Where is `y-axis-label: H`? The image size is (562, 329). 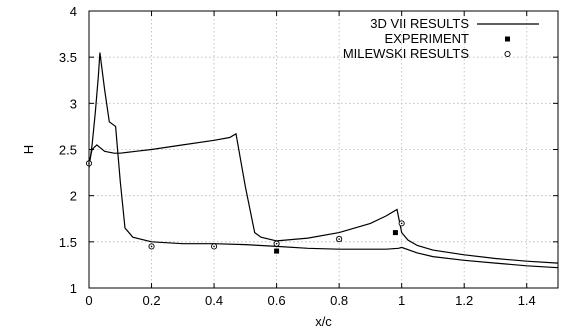 y-axis-label: H is located at coordinates (28, 149).